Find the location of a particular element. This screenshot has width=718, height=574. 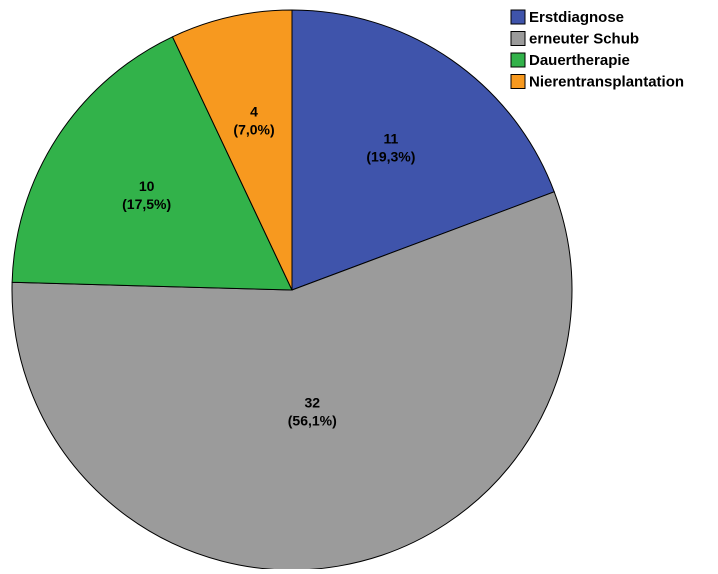

legend-label: Nierentransplantation is located at coordinates (606, 82).